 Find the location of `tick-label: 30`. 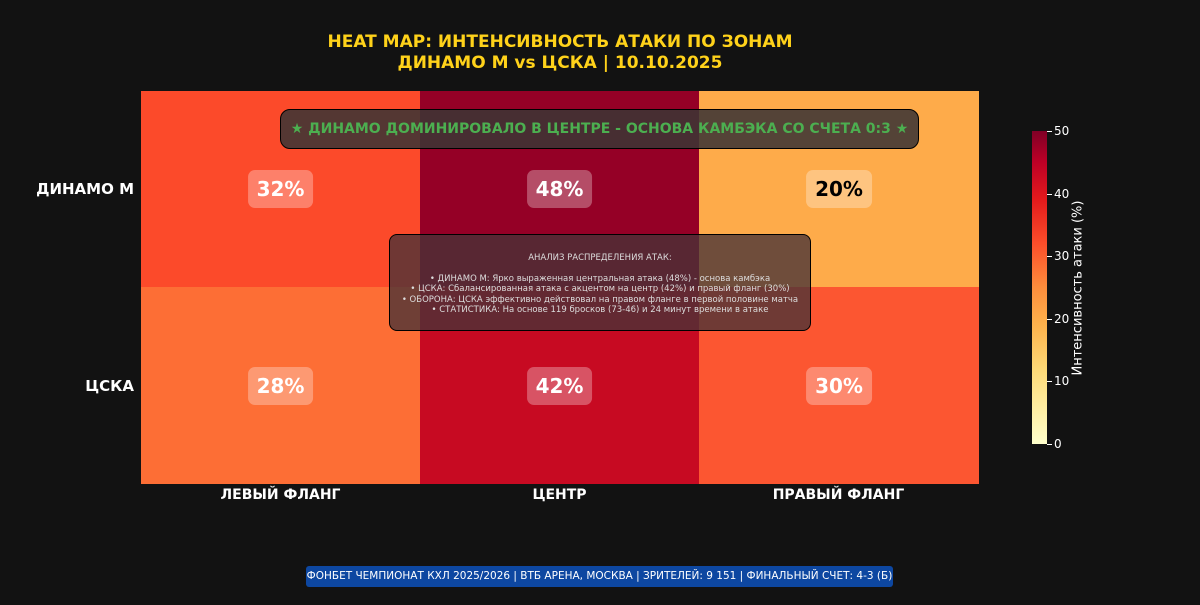

tick-label: 30 is located at coordinates (1062, 256).